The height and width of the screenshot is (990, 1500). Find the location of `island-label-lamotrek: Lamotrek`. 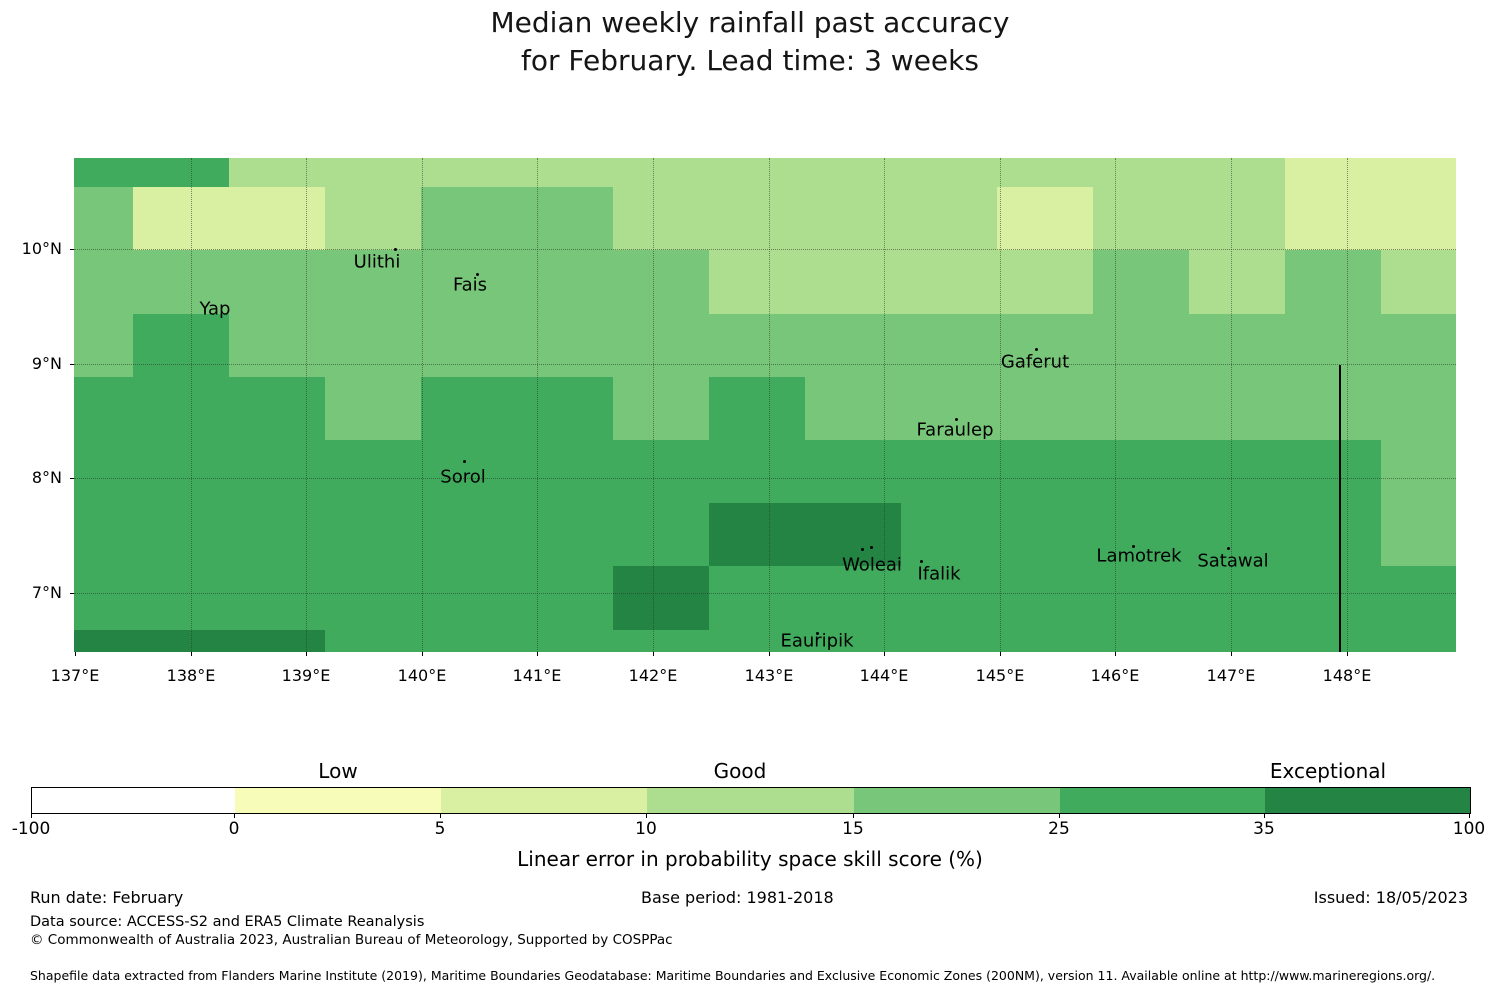

island-label-lamotrek: Lamotrek is located at coordinates (1139, 556).